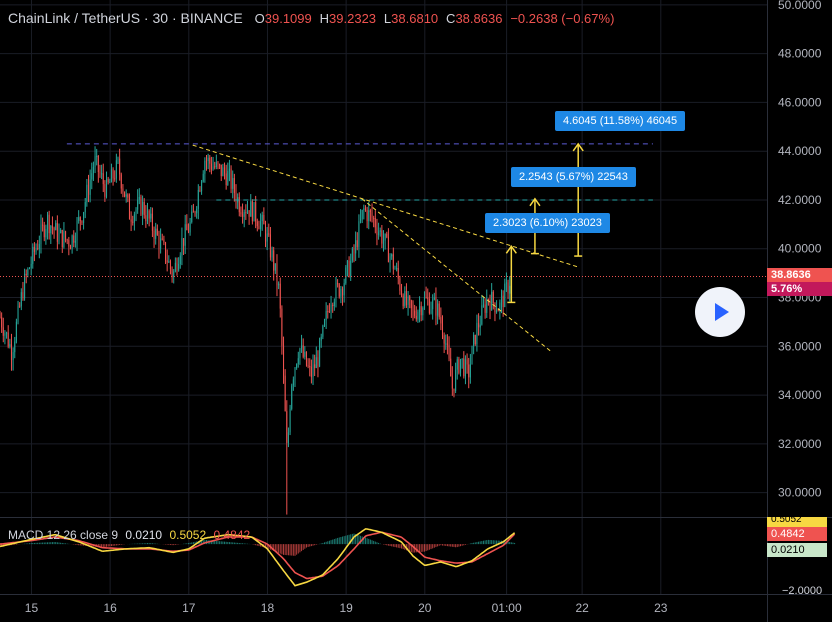  Describe the element at coordinates (258, 555) in the screenshot. I see `macd-signal-line` at that location.